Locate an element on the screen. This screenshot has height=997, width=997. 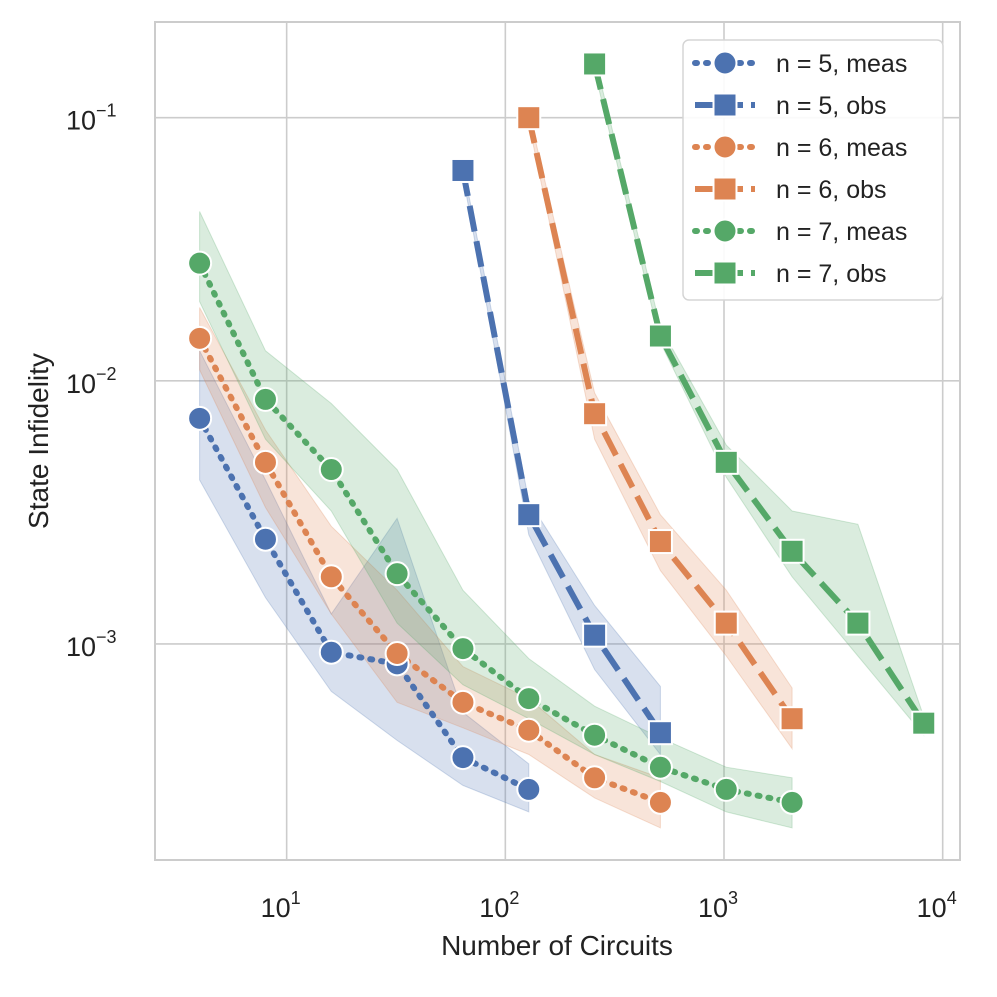
legend-label: n = 7, meas is located at coordinates (841, 232).